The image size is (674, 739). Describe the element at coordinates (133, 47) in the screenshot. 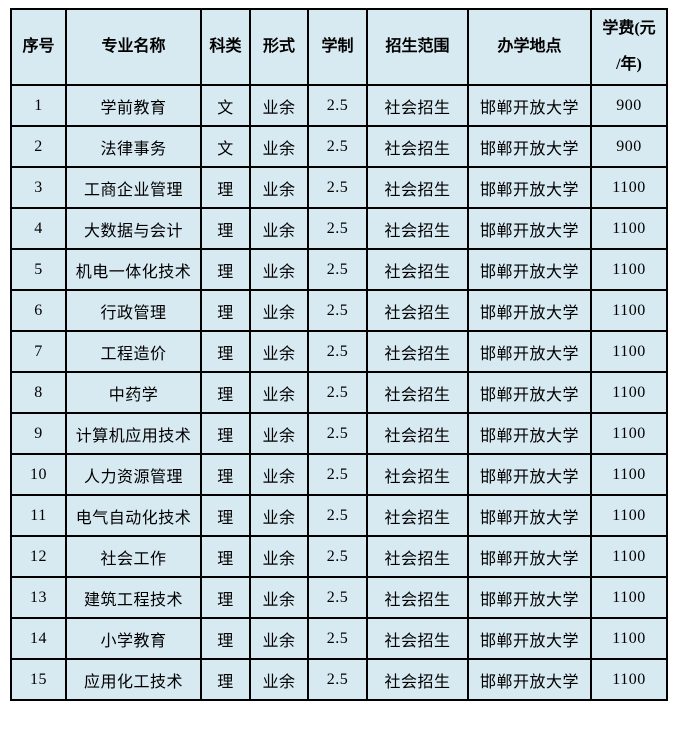

I see `col-header-major-name: 专业名称` at that location.